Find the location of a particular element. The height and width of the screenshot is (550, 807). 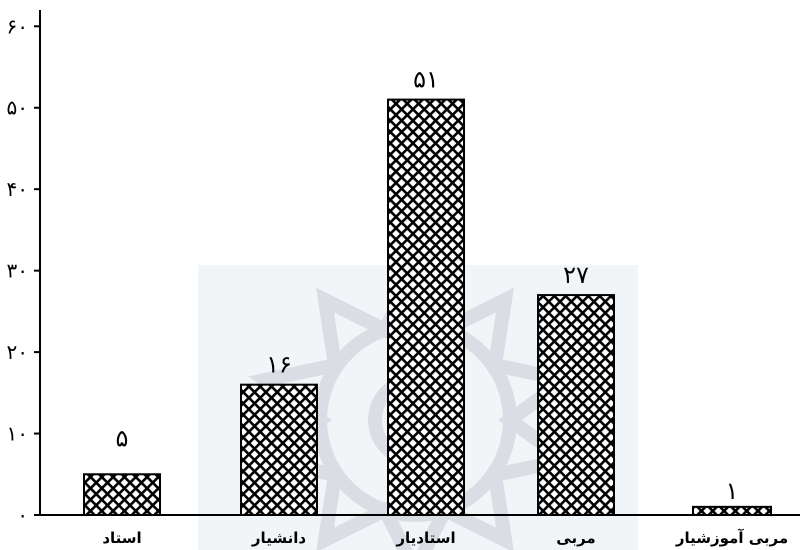

y-tick-label: ۱۰ is located at coordinates (17, 434).